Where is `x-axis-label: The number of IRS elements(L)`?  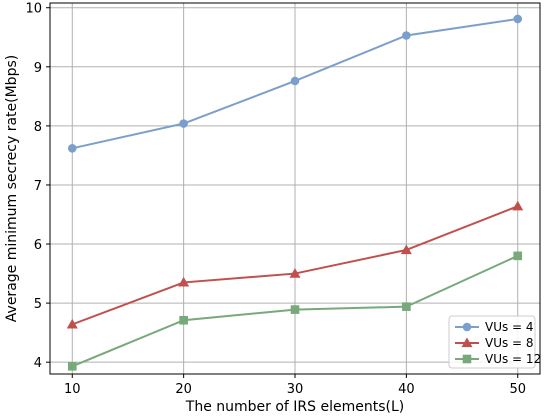 x-axis-label: The number of IRS elements(L) is located at coordinates (294, 407).